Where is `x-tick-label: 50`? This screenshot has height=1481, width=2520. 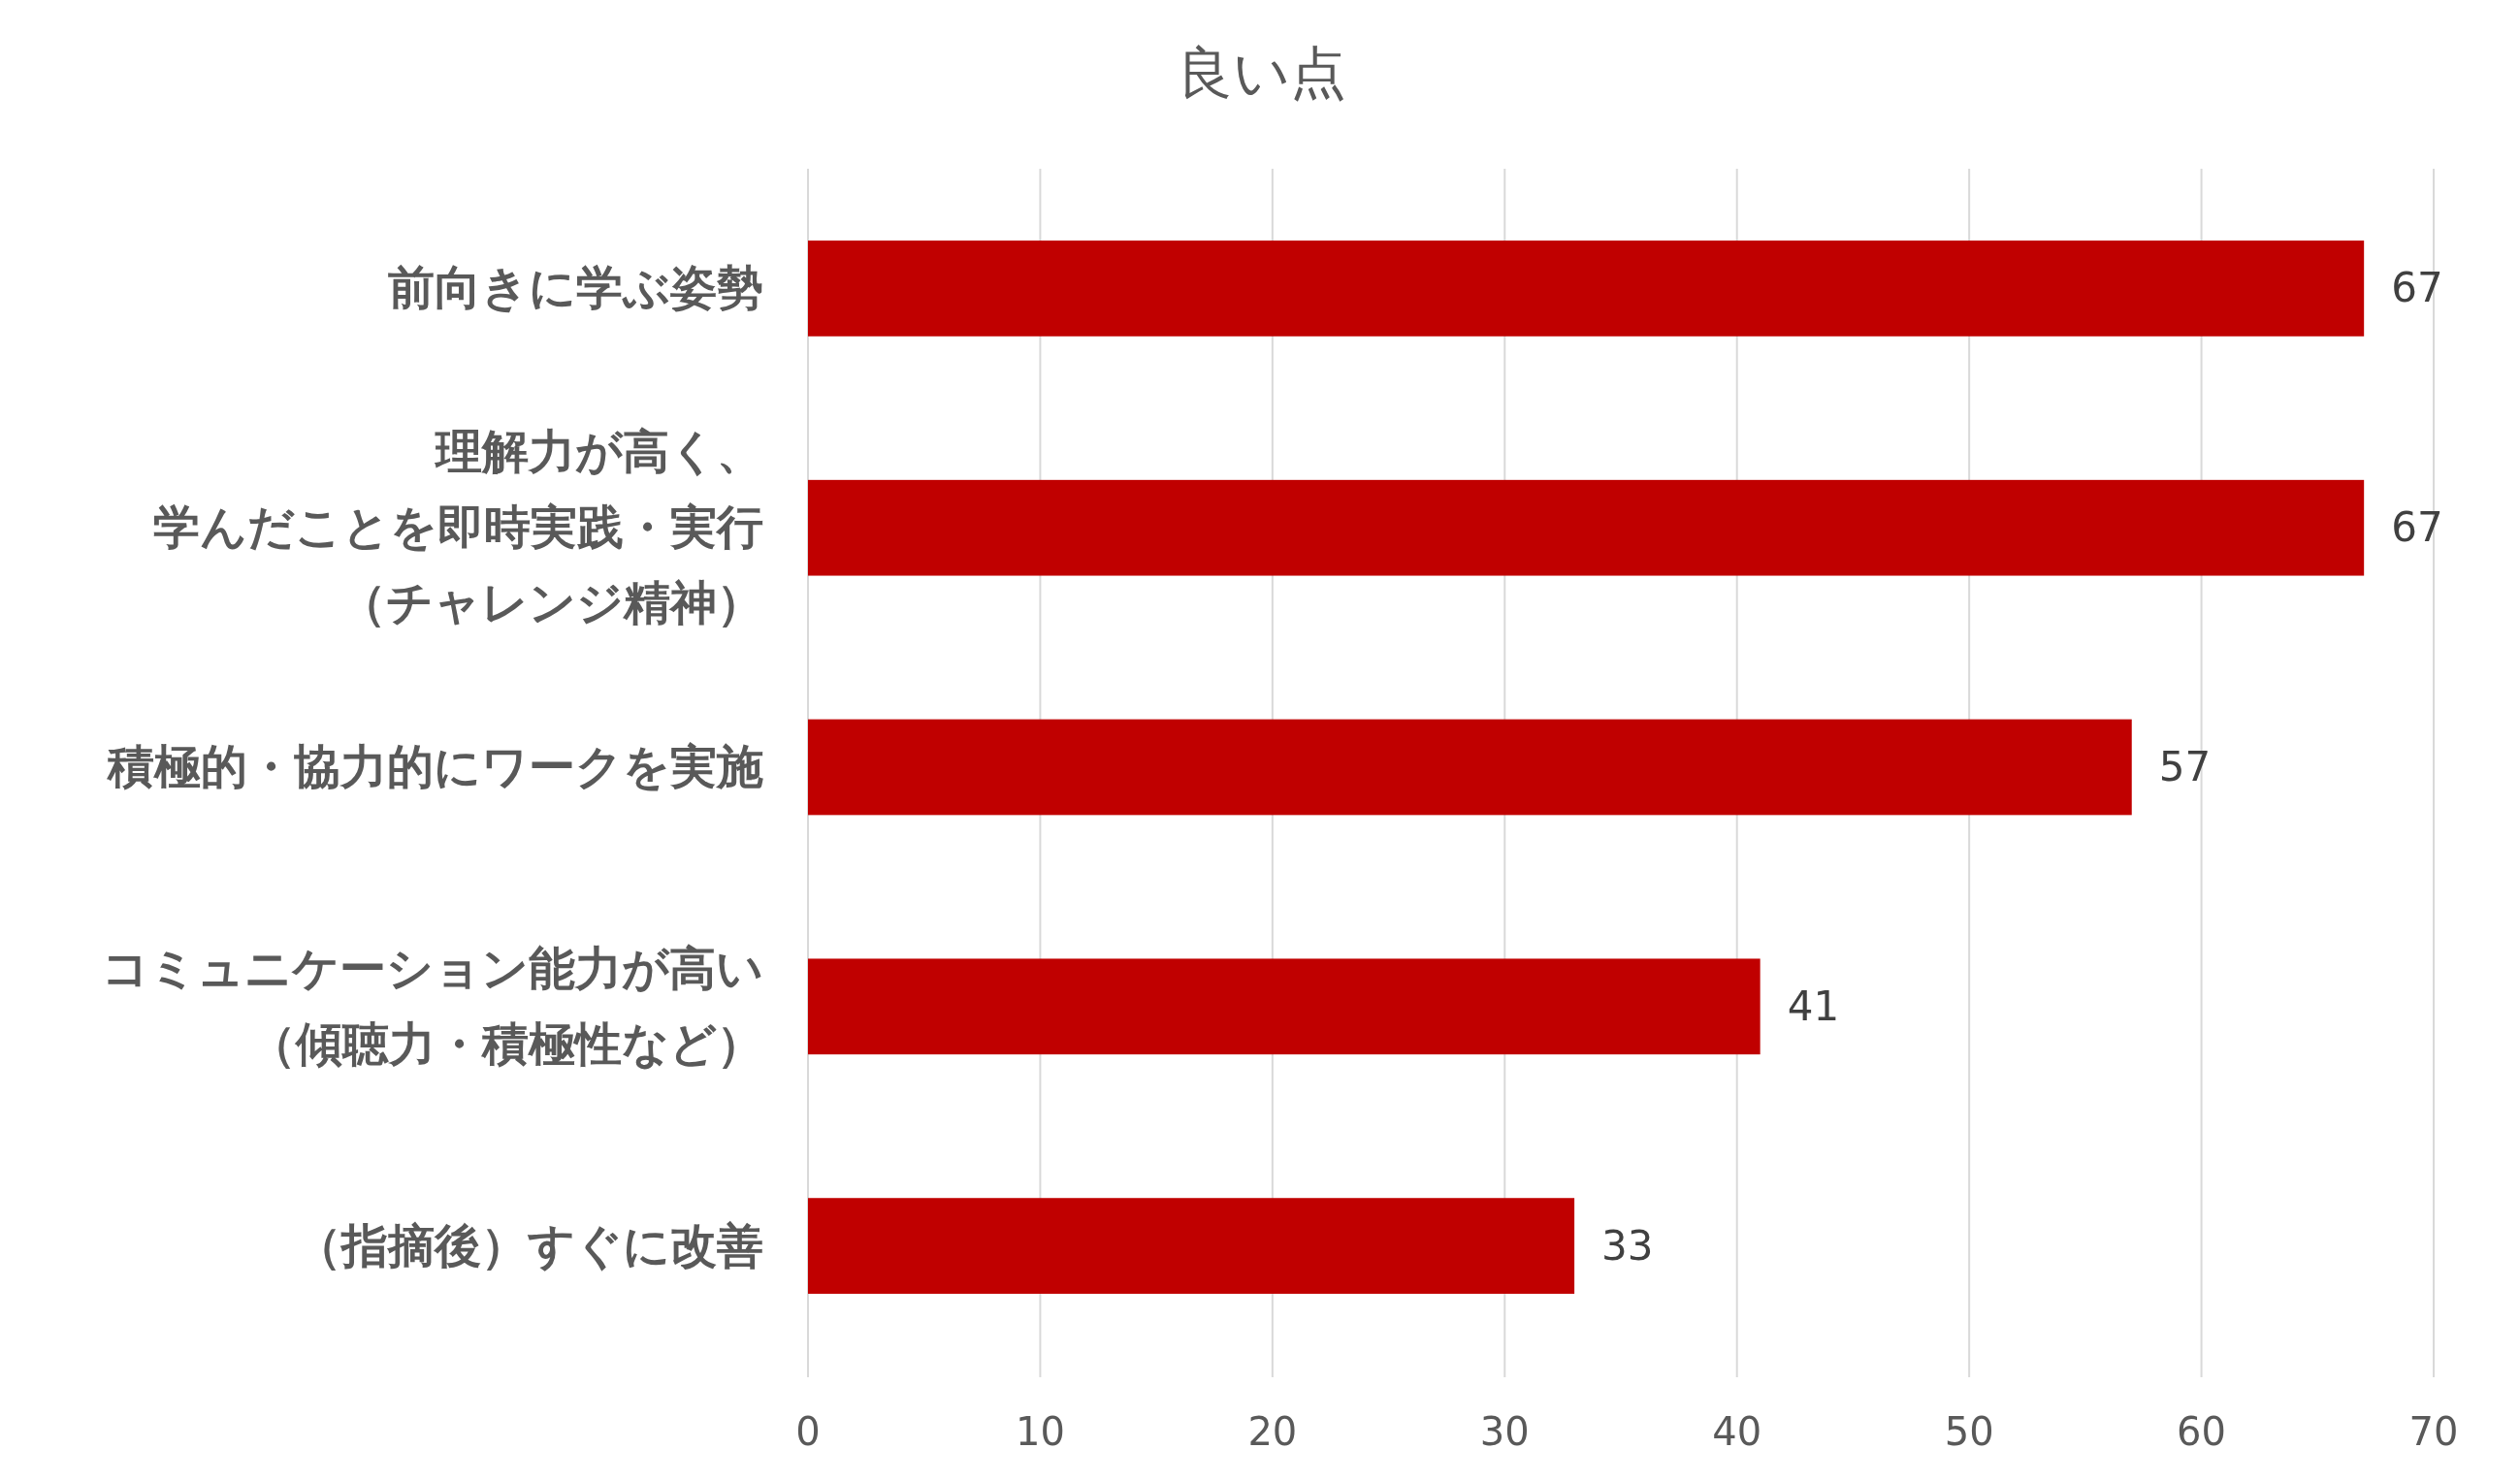
x-tick-label: 50 is located at coordinates (1969, 1431).